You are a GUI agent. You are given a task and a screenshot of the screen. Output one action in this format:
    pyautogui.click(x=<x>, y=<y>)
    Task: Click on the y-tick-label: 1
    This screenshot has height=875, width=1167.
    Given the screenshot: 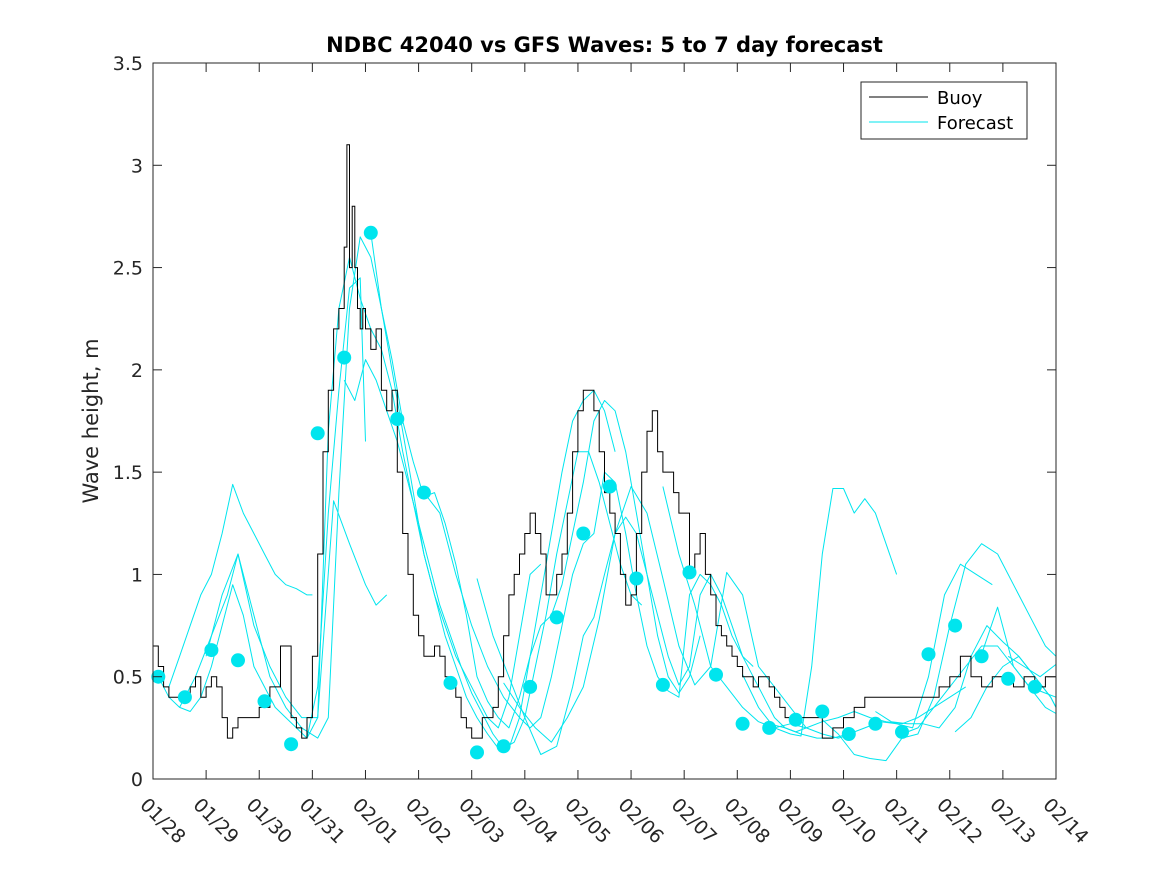 What is the action you would take?
    pyautogui.click(x=137, y=575)
    